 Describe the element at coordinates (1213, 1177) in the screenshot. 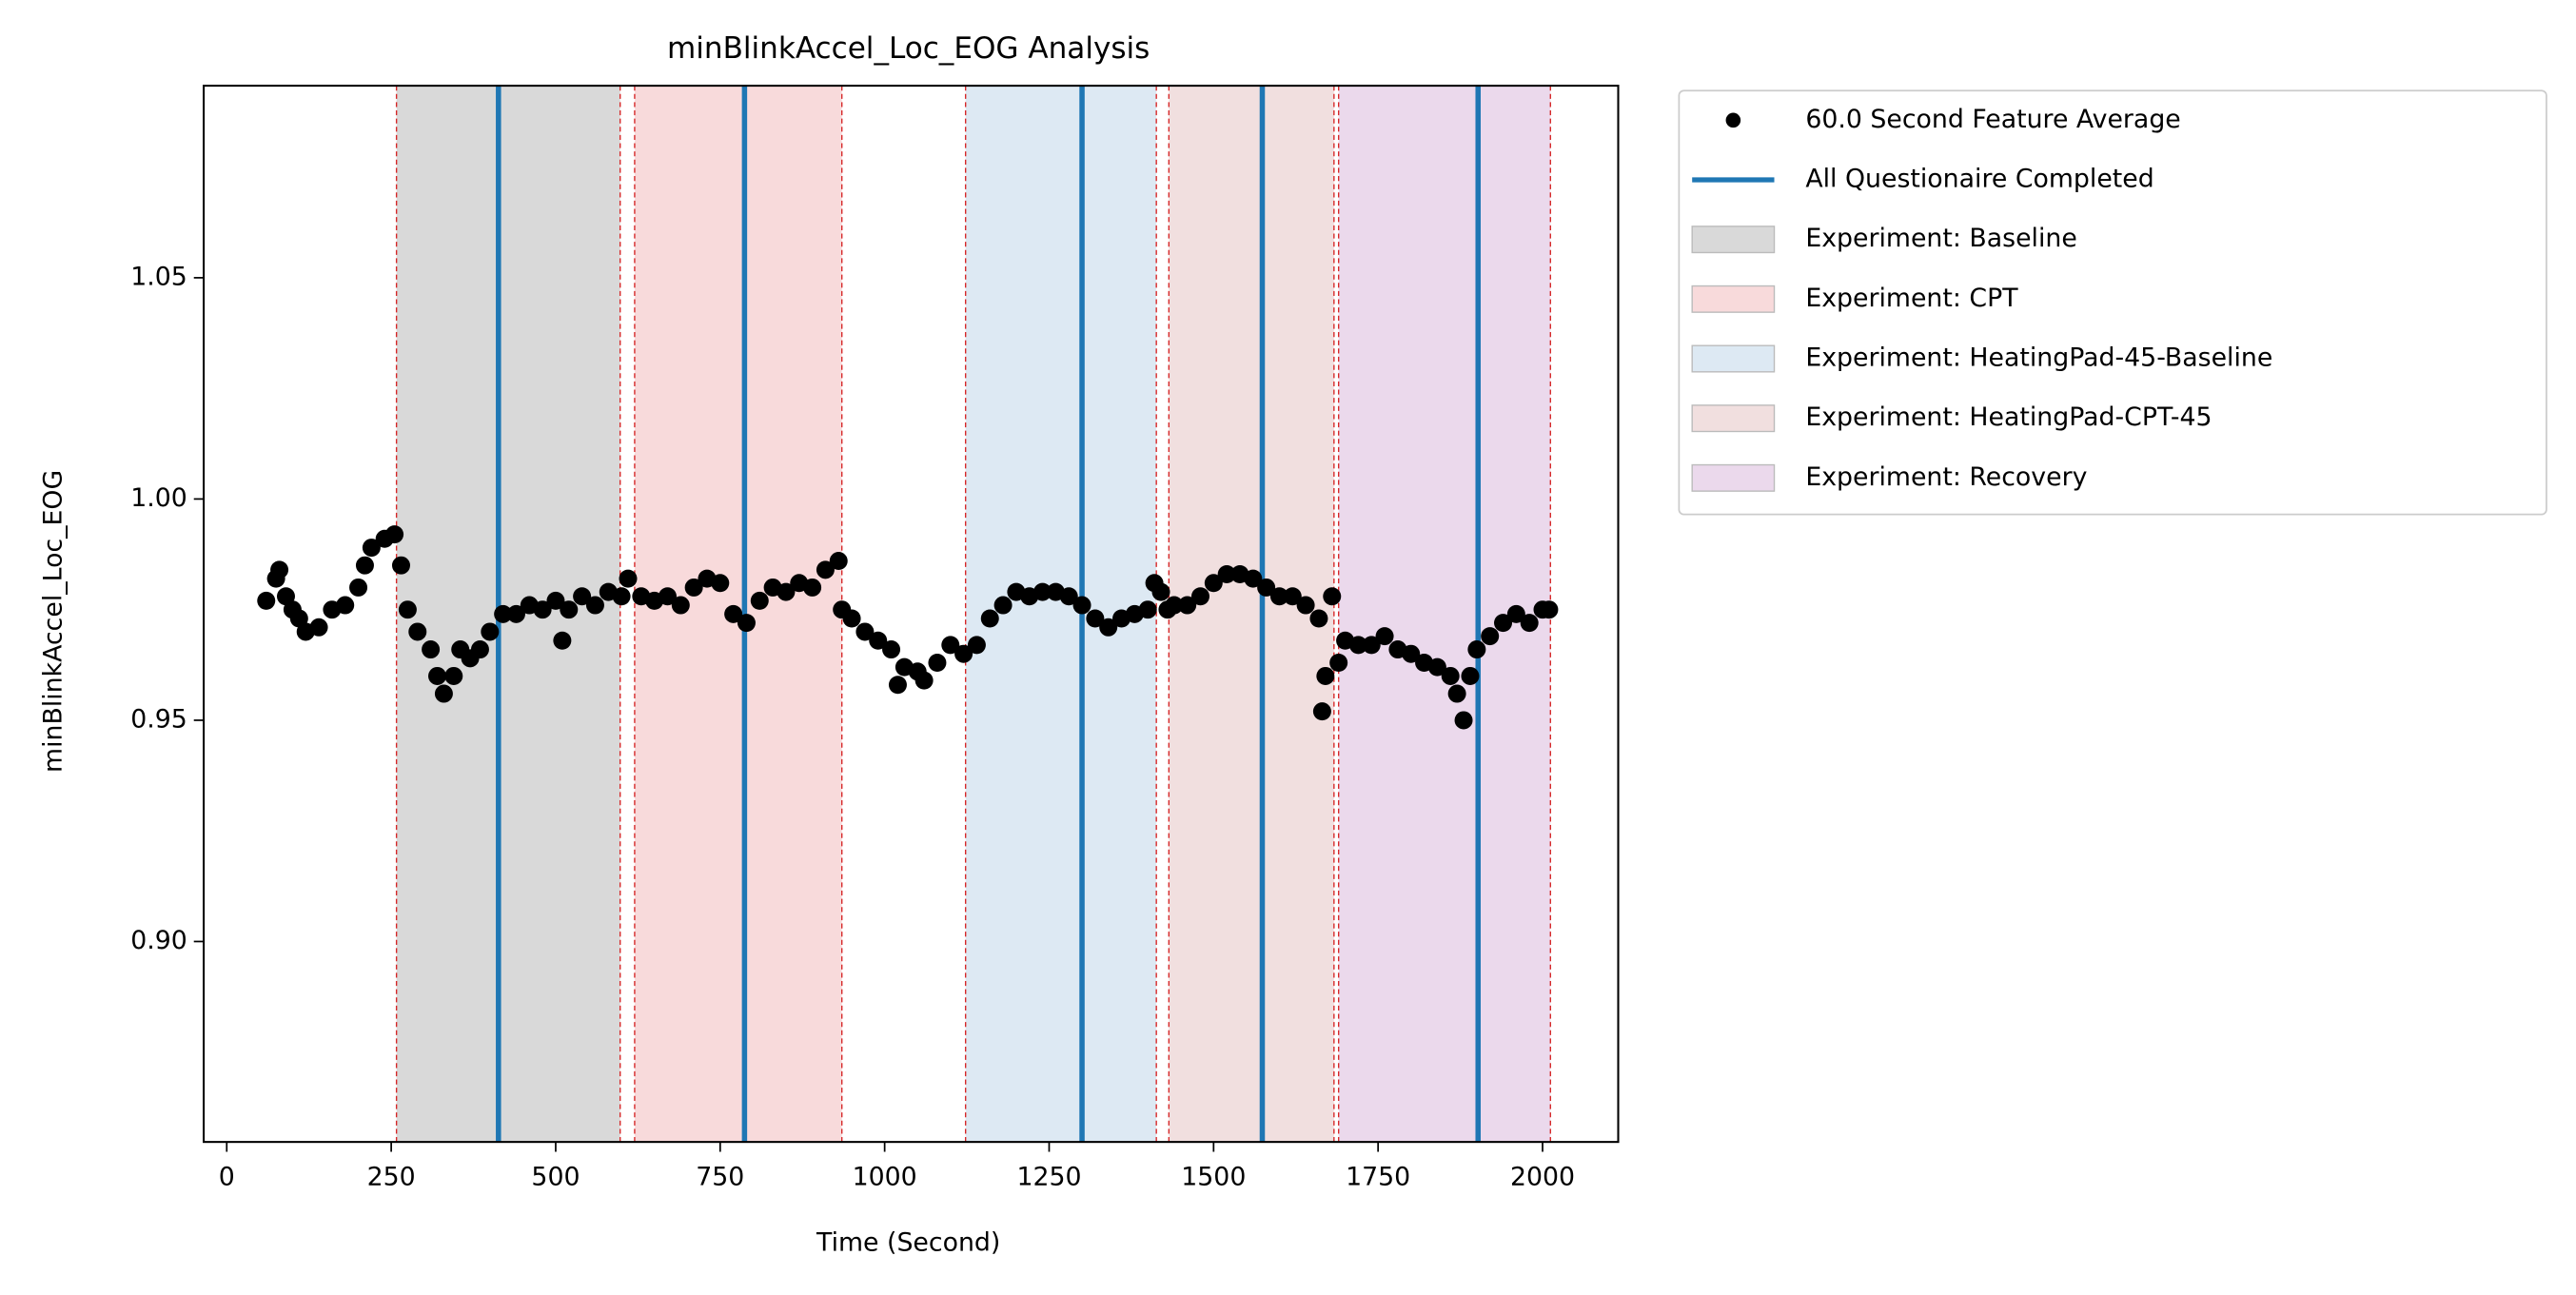

I see `x-tick-label: 1500` at that location.